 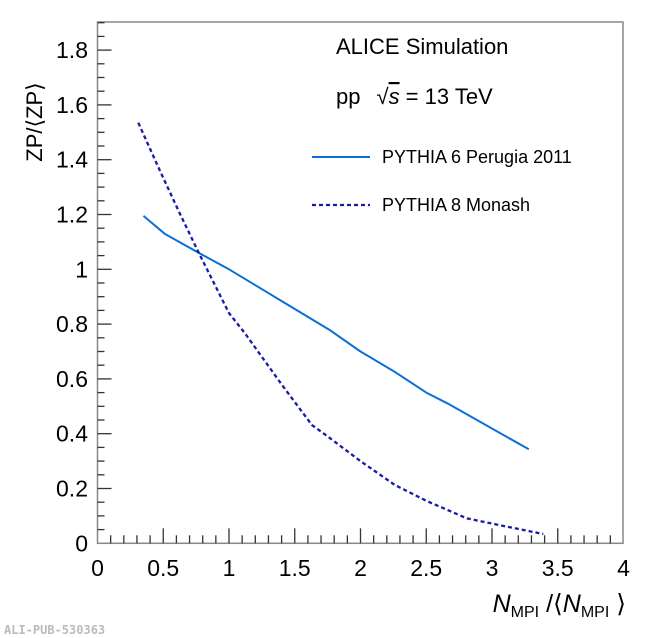 What do you see at coordinates (492, 568) in the screenshot?
I see `x-tick-label: 3` at bounding box center [492, 568].